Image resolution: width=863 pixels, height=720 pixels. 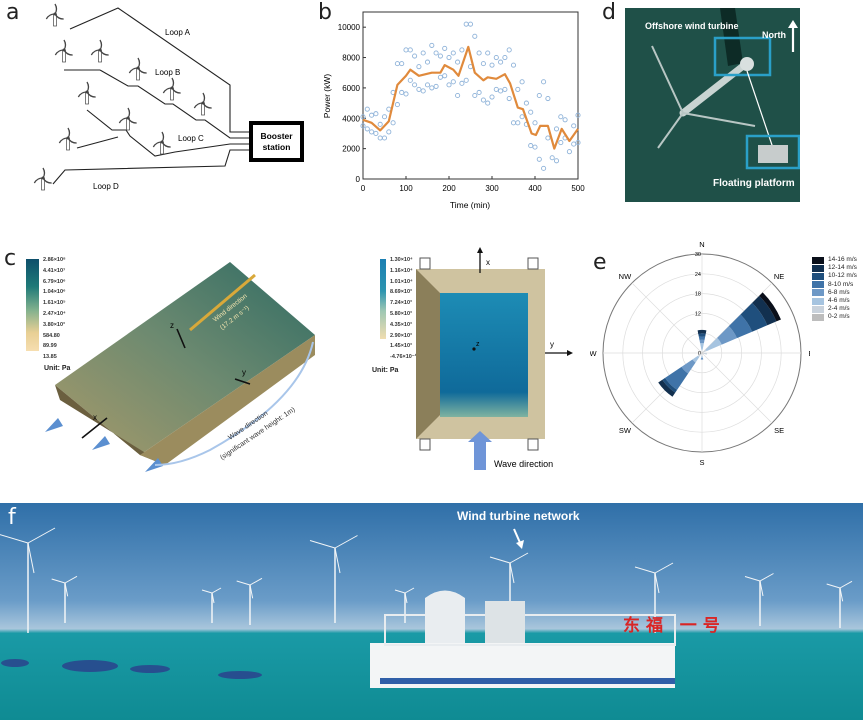 I want to click on down-arrow-icon, so click(x=518, y=538).